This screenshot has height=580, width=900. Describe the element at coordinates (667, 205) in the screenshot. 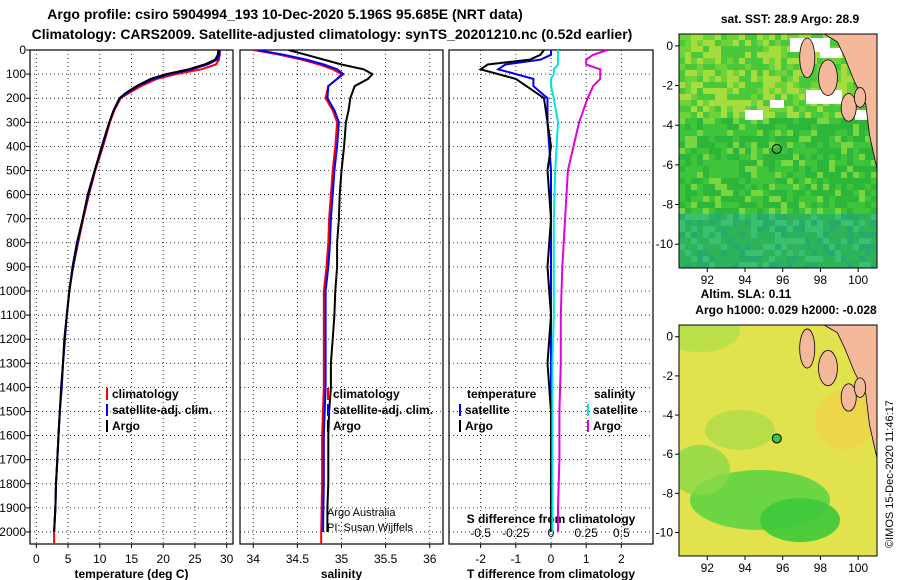

I see `sst-map-tick-label-y: -8` at that location.